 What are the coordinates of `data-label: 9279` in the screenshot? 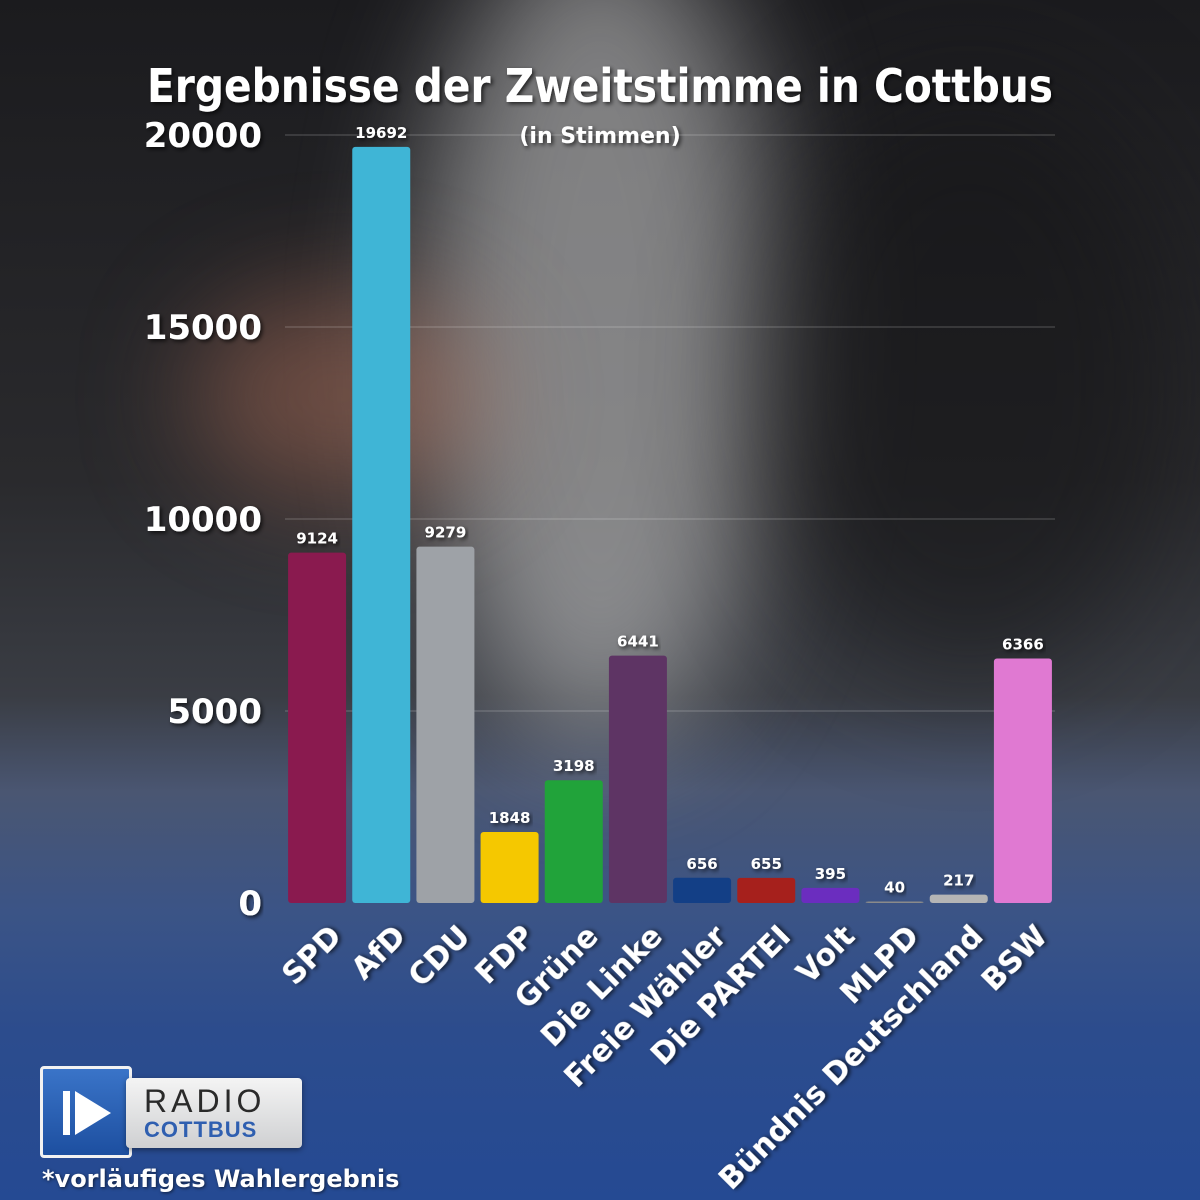 It's located at (446, 533).